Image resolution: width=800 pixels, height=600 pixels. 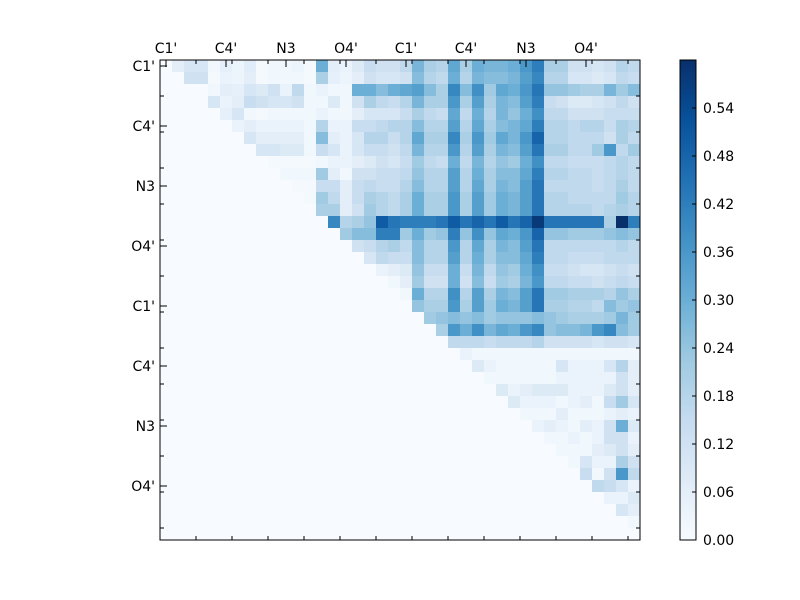 I want to click on y-tick-label: N3, so click(x=145, y=187).